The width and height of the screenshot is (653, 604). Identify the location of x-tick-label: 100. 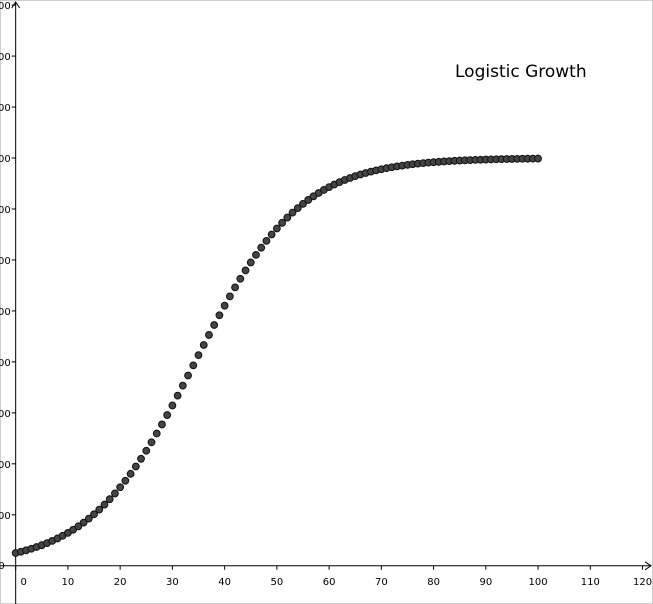
(538, 582).